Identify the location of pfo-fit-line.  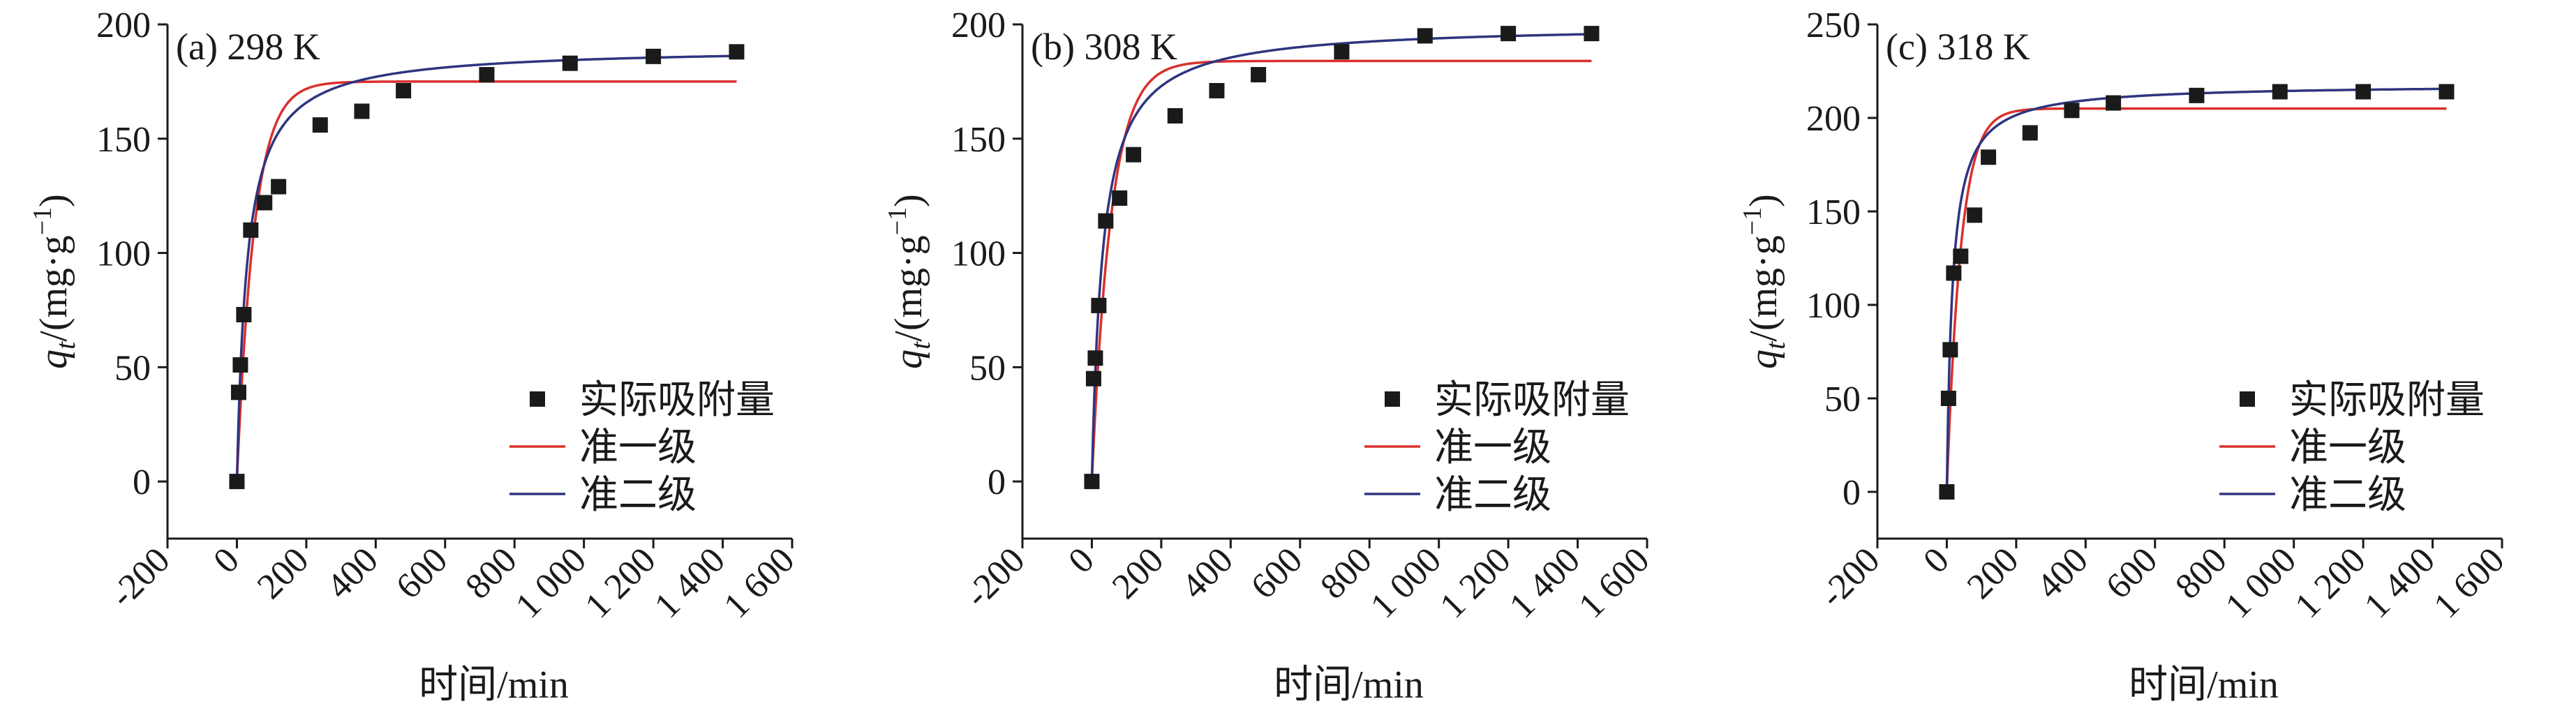
(1341, 270).